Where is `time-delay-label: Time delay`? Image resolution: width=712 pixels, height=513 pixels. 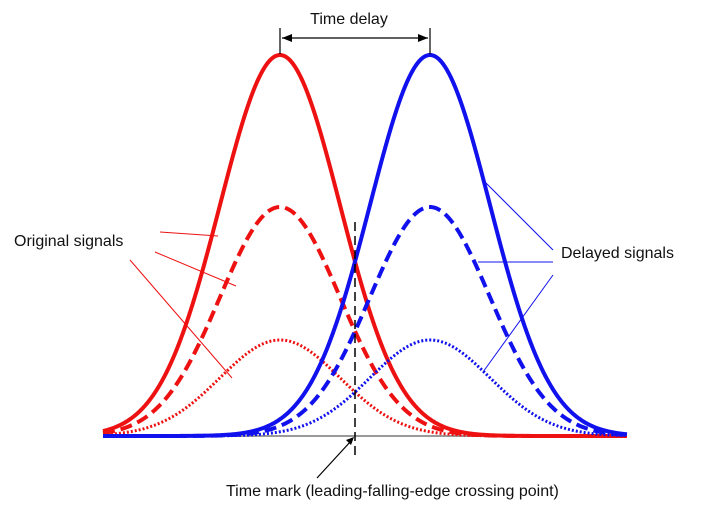 time-delay-label: Time delay is located at coordinates (349, 19).